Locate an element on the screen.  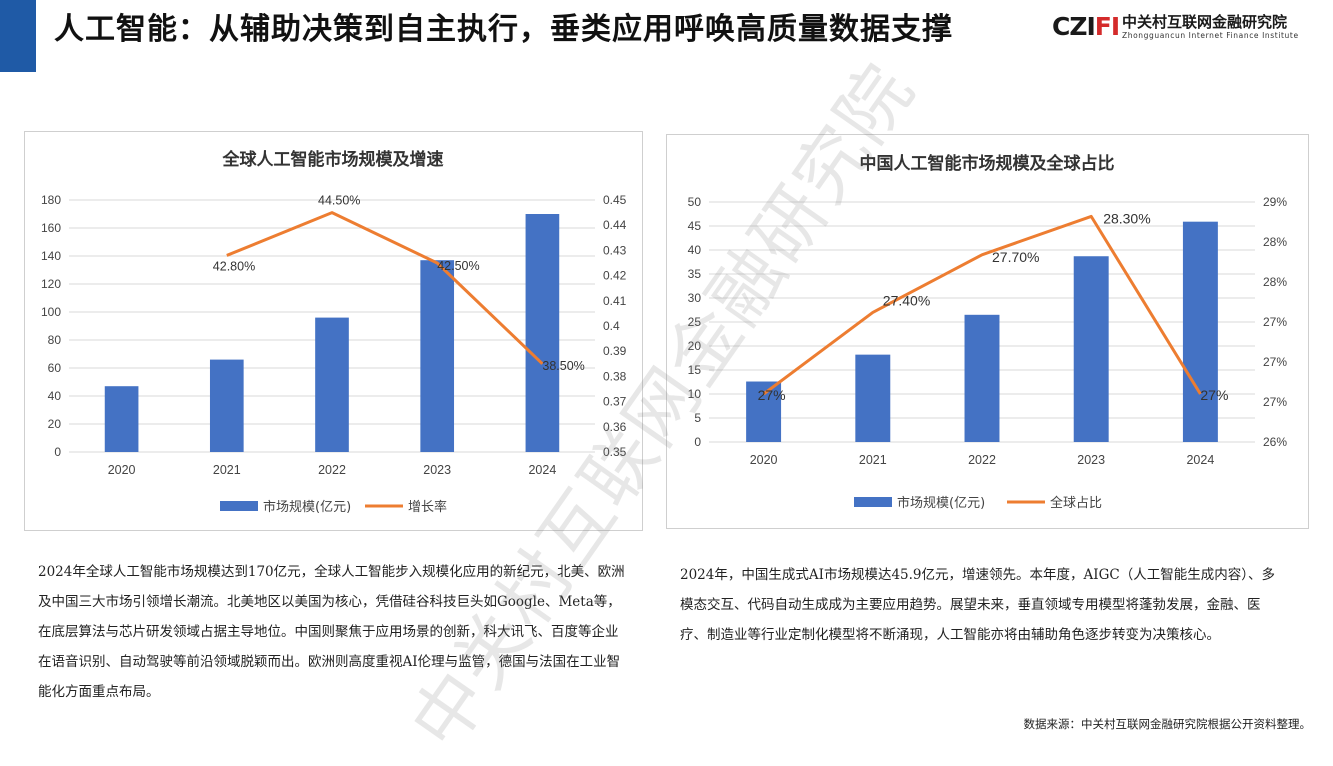
data-label: 42.50% is located at coordinates (458, 266).